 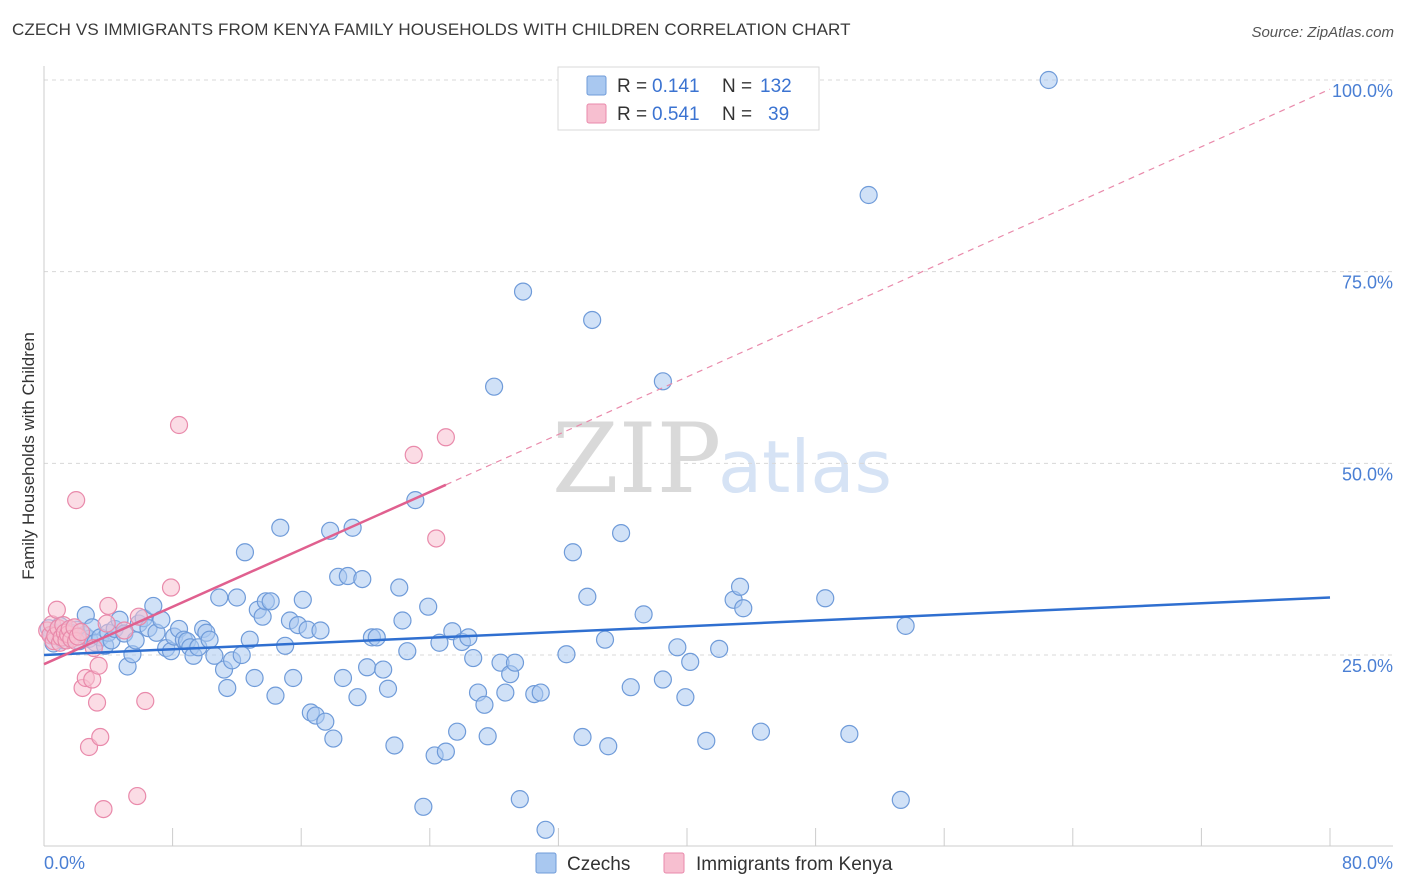 I want to click on y-tick-labels: 25.0% 50.0% 75.0% 100.0%, so click(x=1362, y=378).